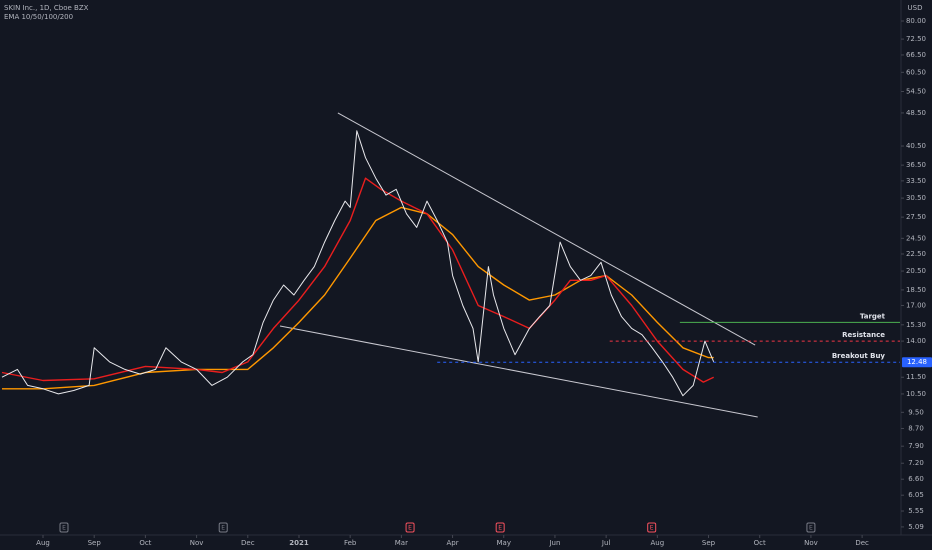  What do you see at coordinates (916, 377) in the screenshot?
I see `y-tick-label: 11.50` at bounding box center [916, 377].